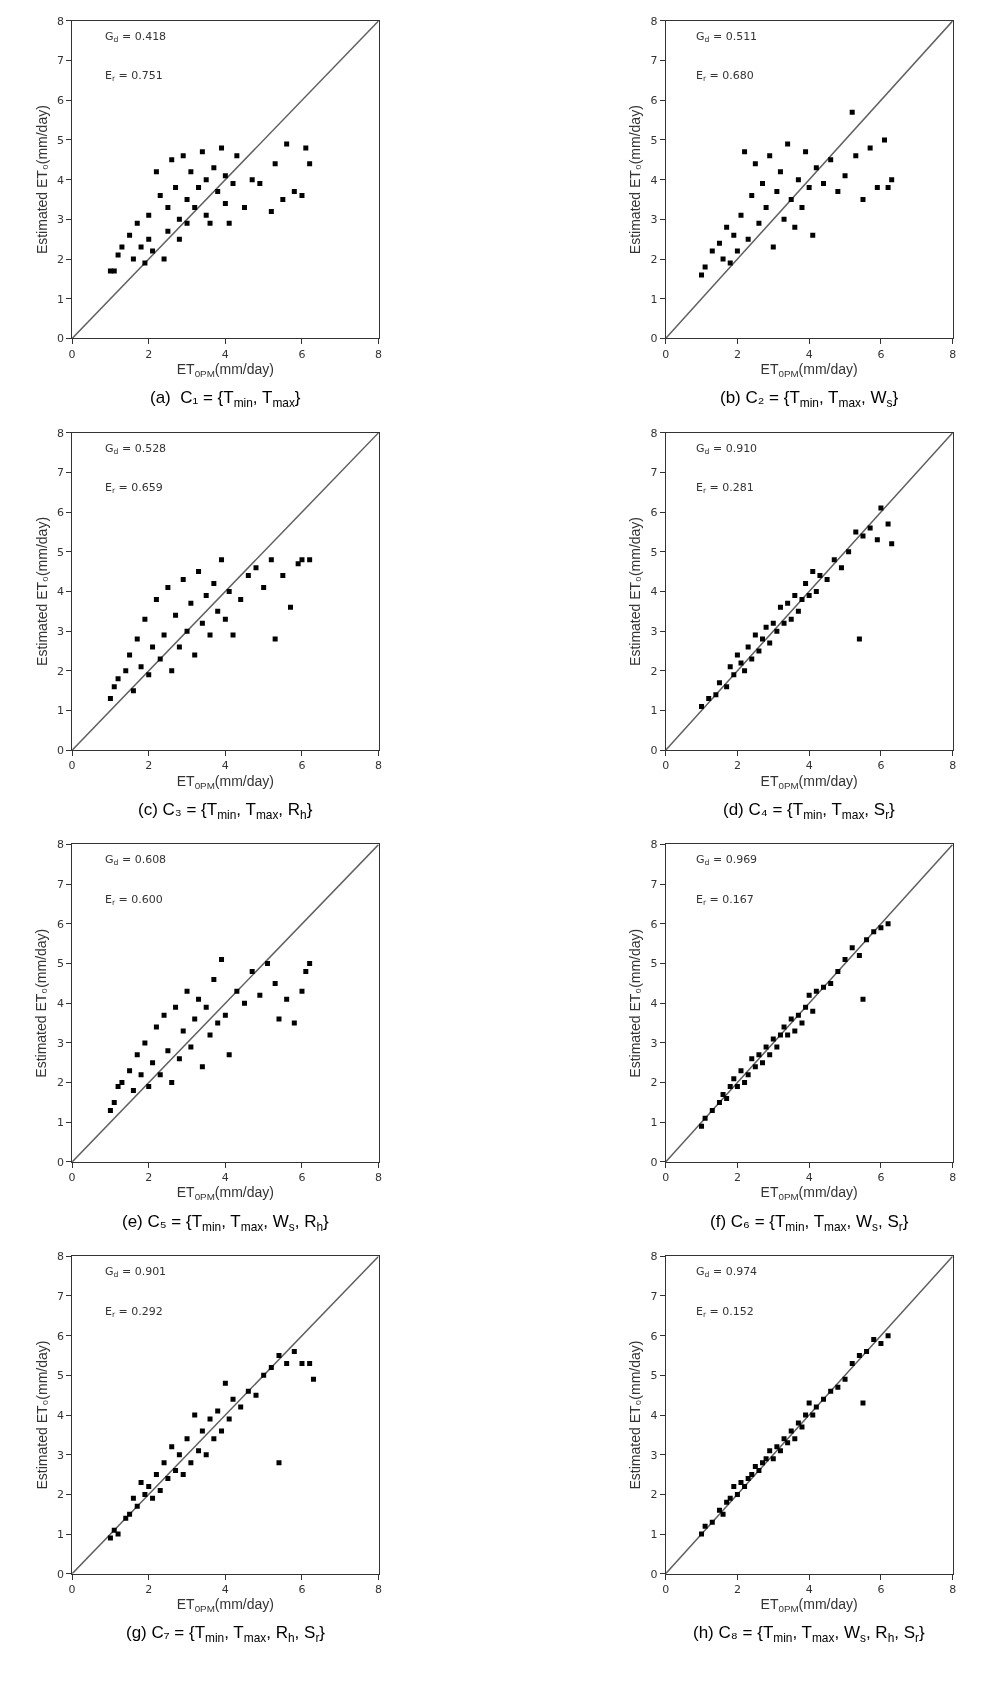 This screenshot has width=981, height=1682. What do you see at coordinates (60, 339) in the screenshot?
I see `y-tick-label: 0` at bounding box center [60, 339].